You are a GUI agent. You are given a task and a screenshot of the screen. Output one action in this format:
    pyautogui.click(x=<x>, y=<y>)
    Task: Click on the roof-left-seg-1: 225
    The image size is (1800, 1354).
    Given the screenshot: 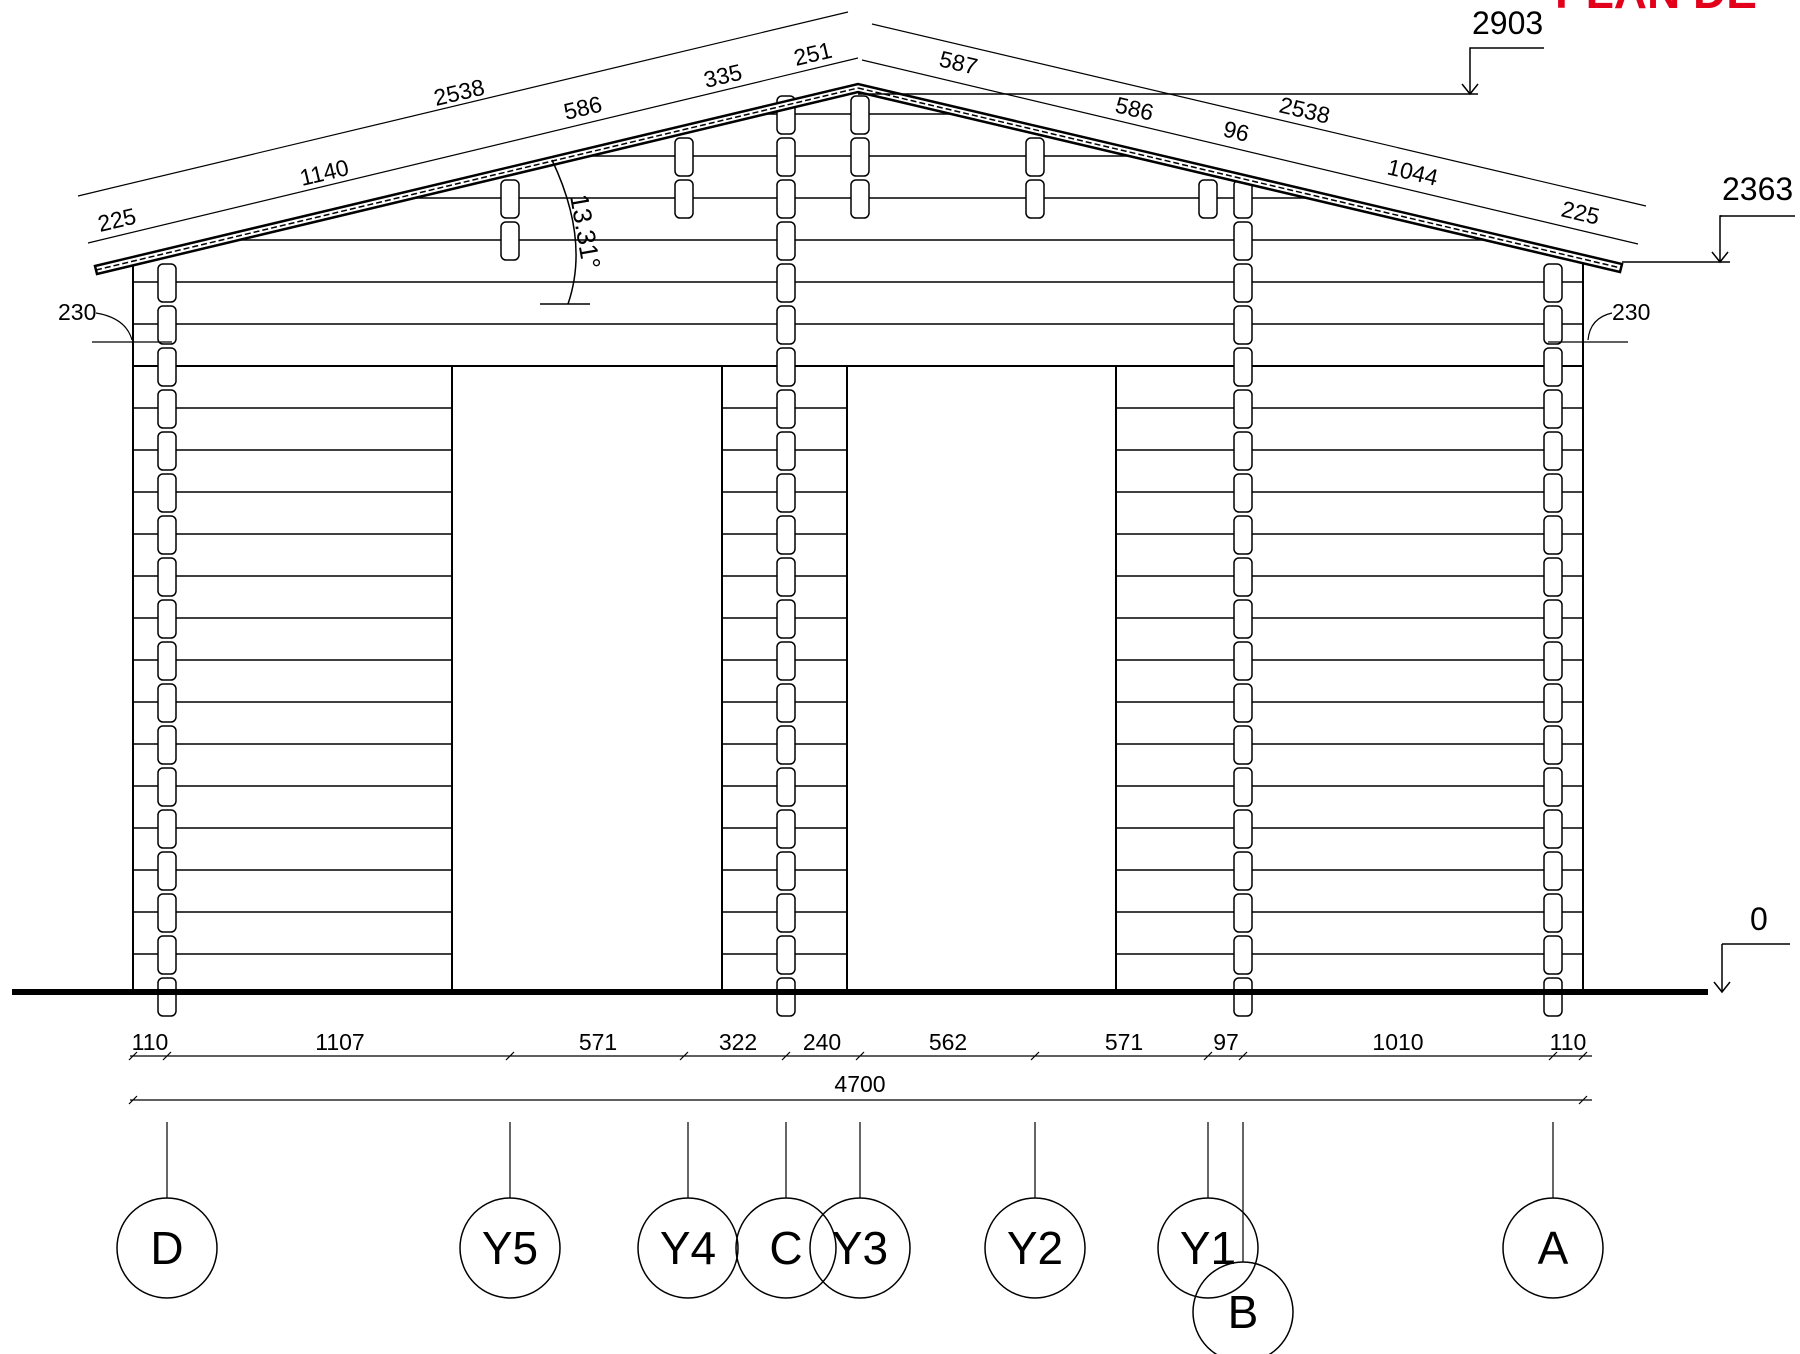 What is the action you would take?
    pyautogui.click(x=116, y=220)
    